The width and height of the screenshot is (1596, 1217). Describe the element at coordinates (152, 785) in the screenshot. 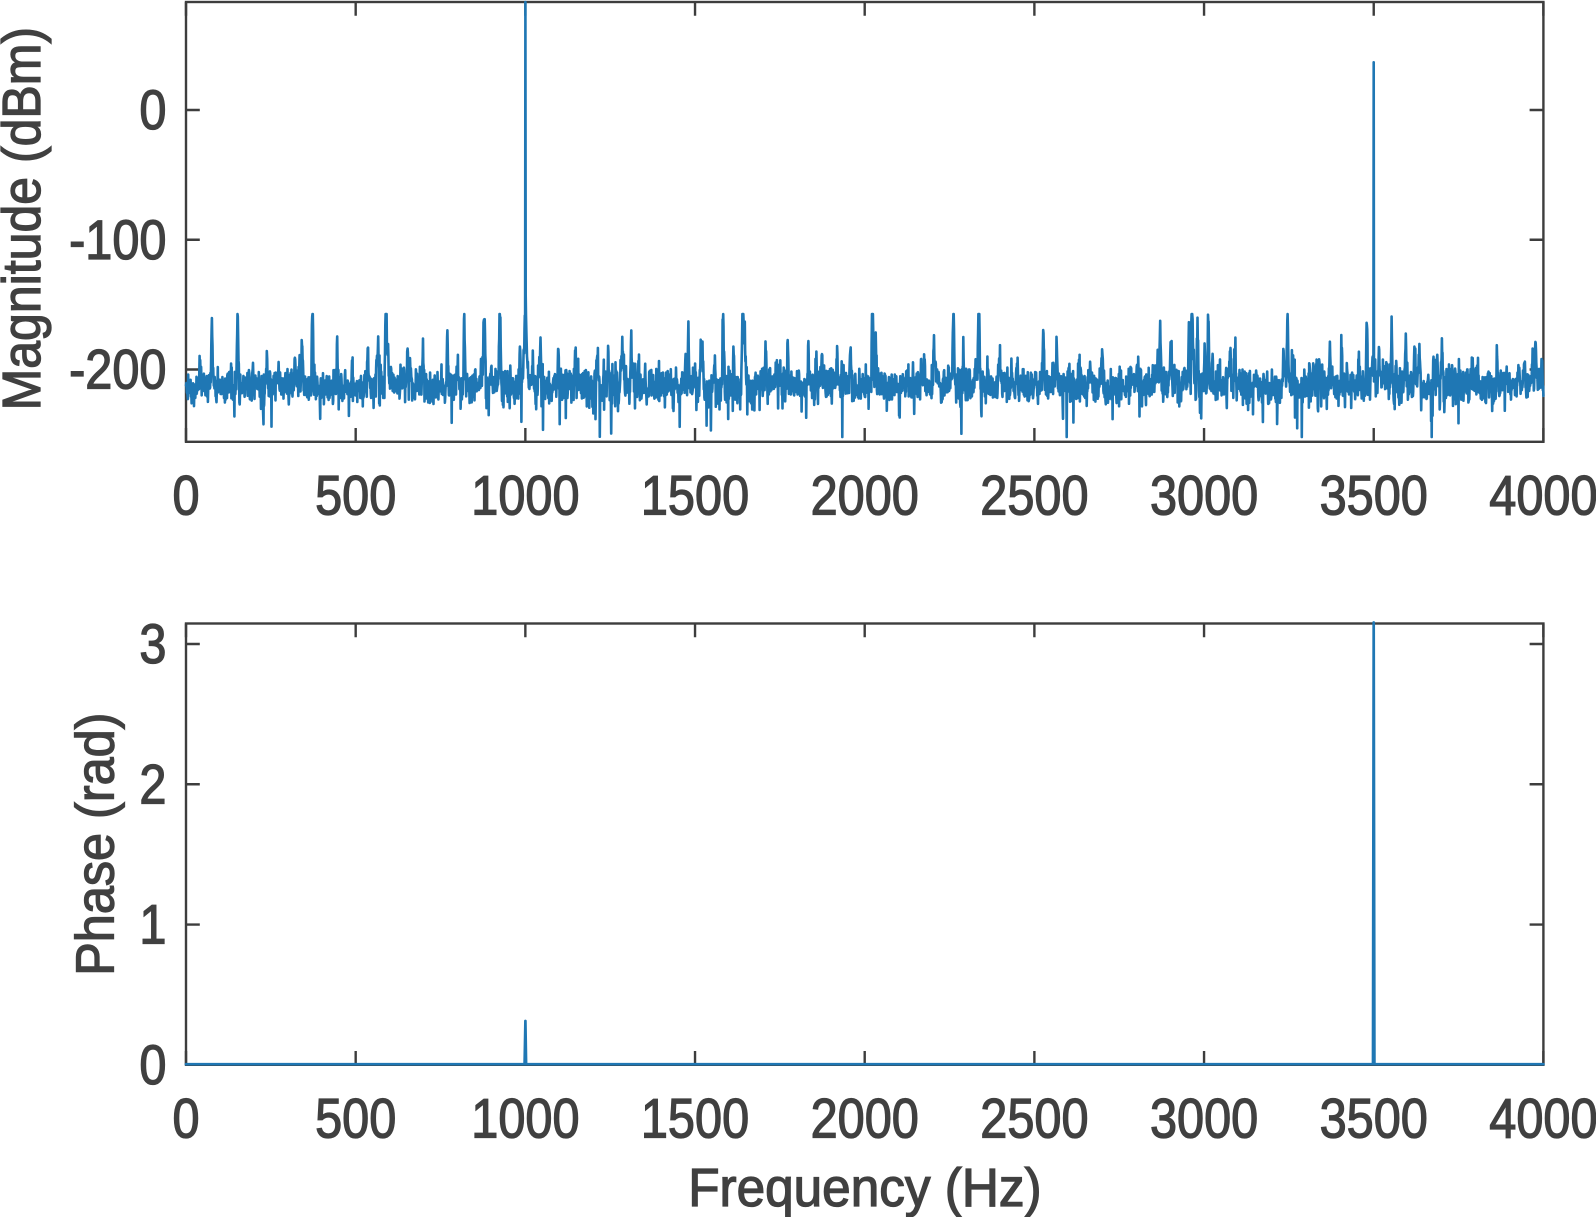

I see `svg-text: 2` at that location.